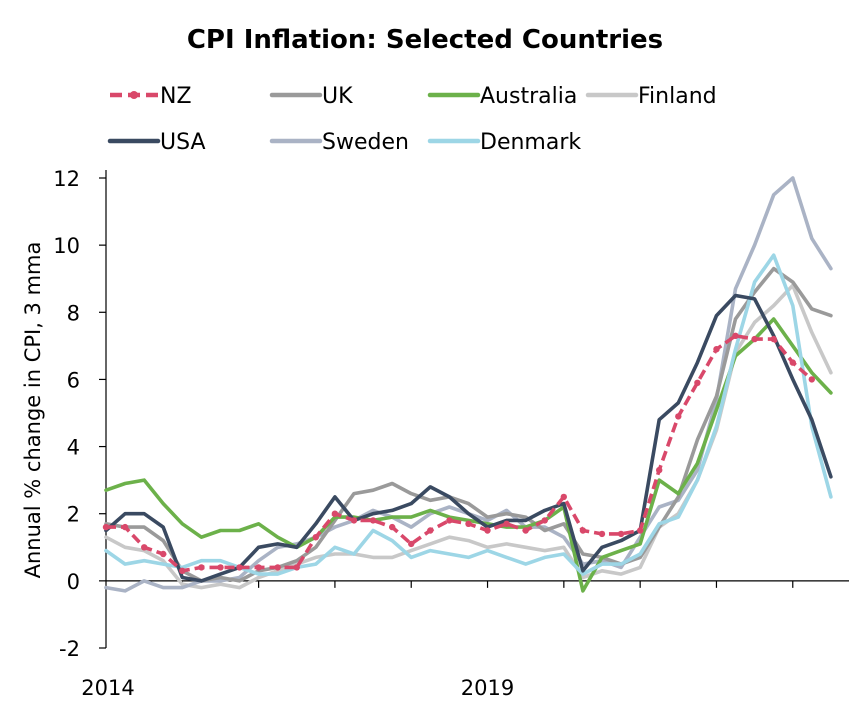 The height and width of the screenshot is (714, 849). I want to click on legend-item-nz: NZ, so click(151, 96).